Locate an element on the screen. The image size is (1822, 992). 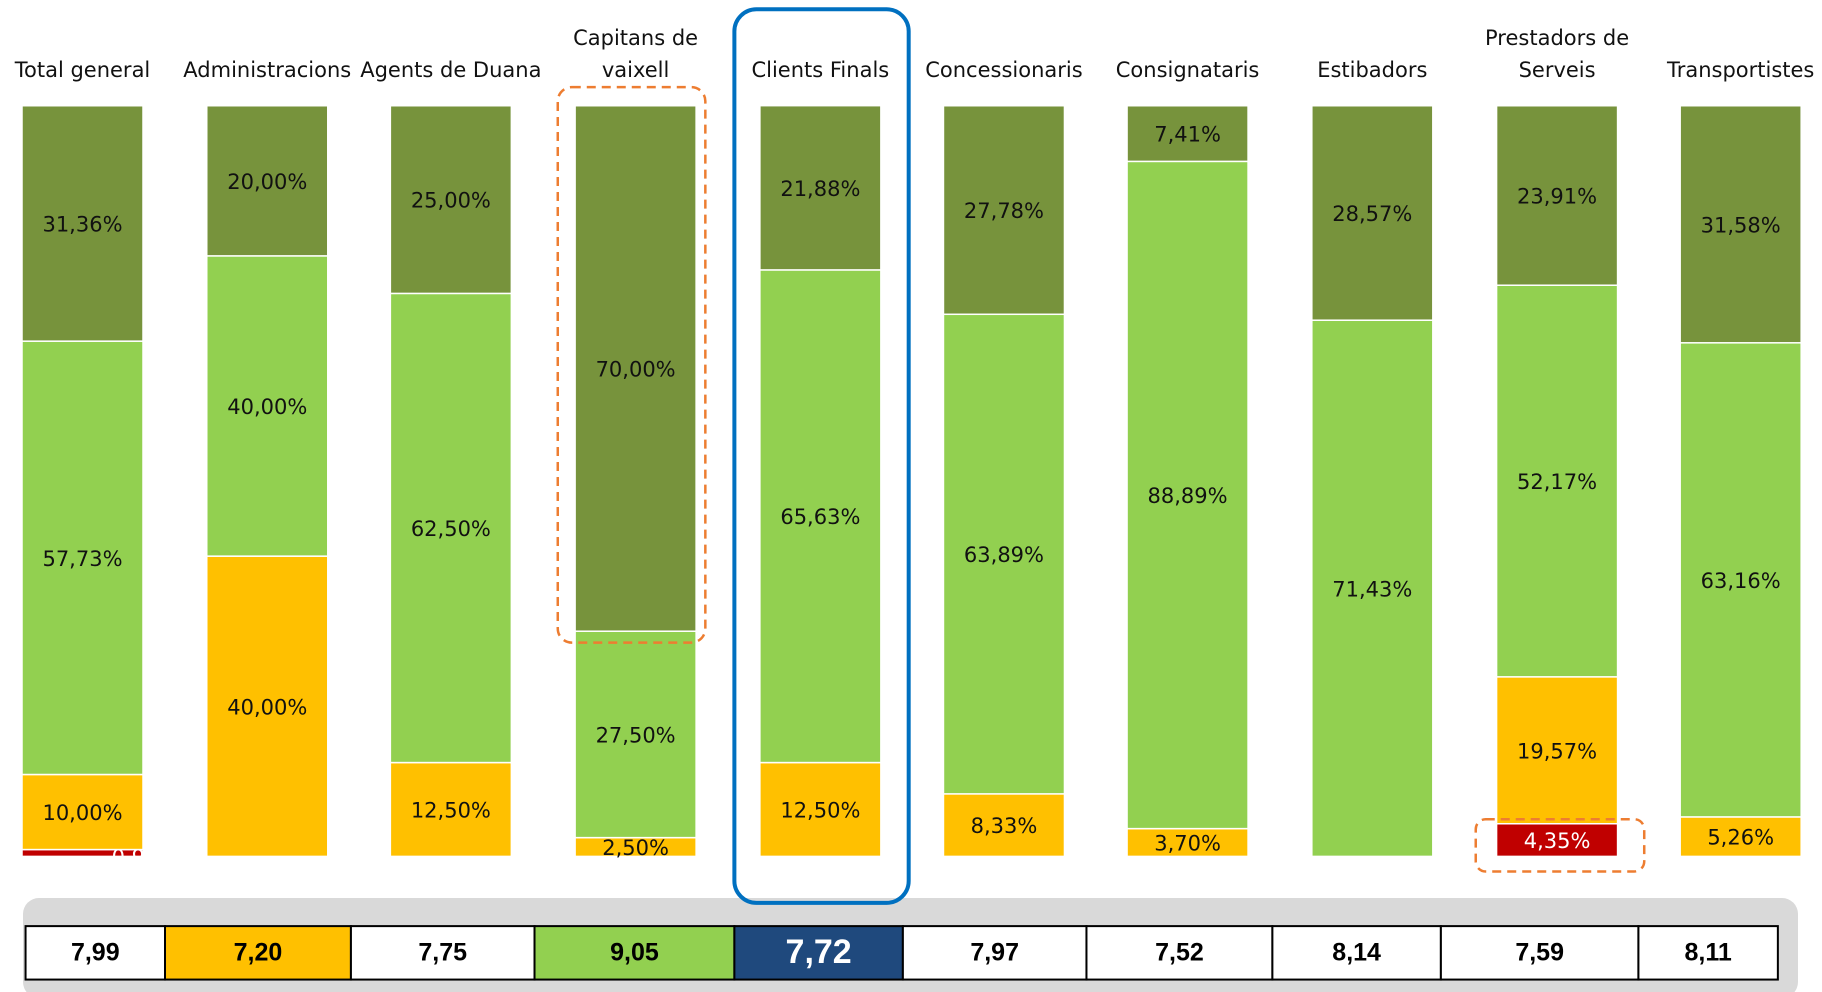
score: 7,72 is located at coordinates (819, 952).